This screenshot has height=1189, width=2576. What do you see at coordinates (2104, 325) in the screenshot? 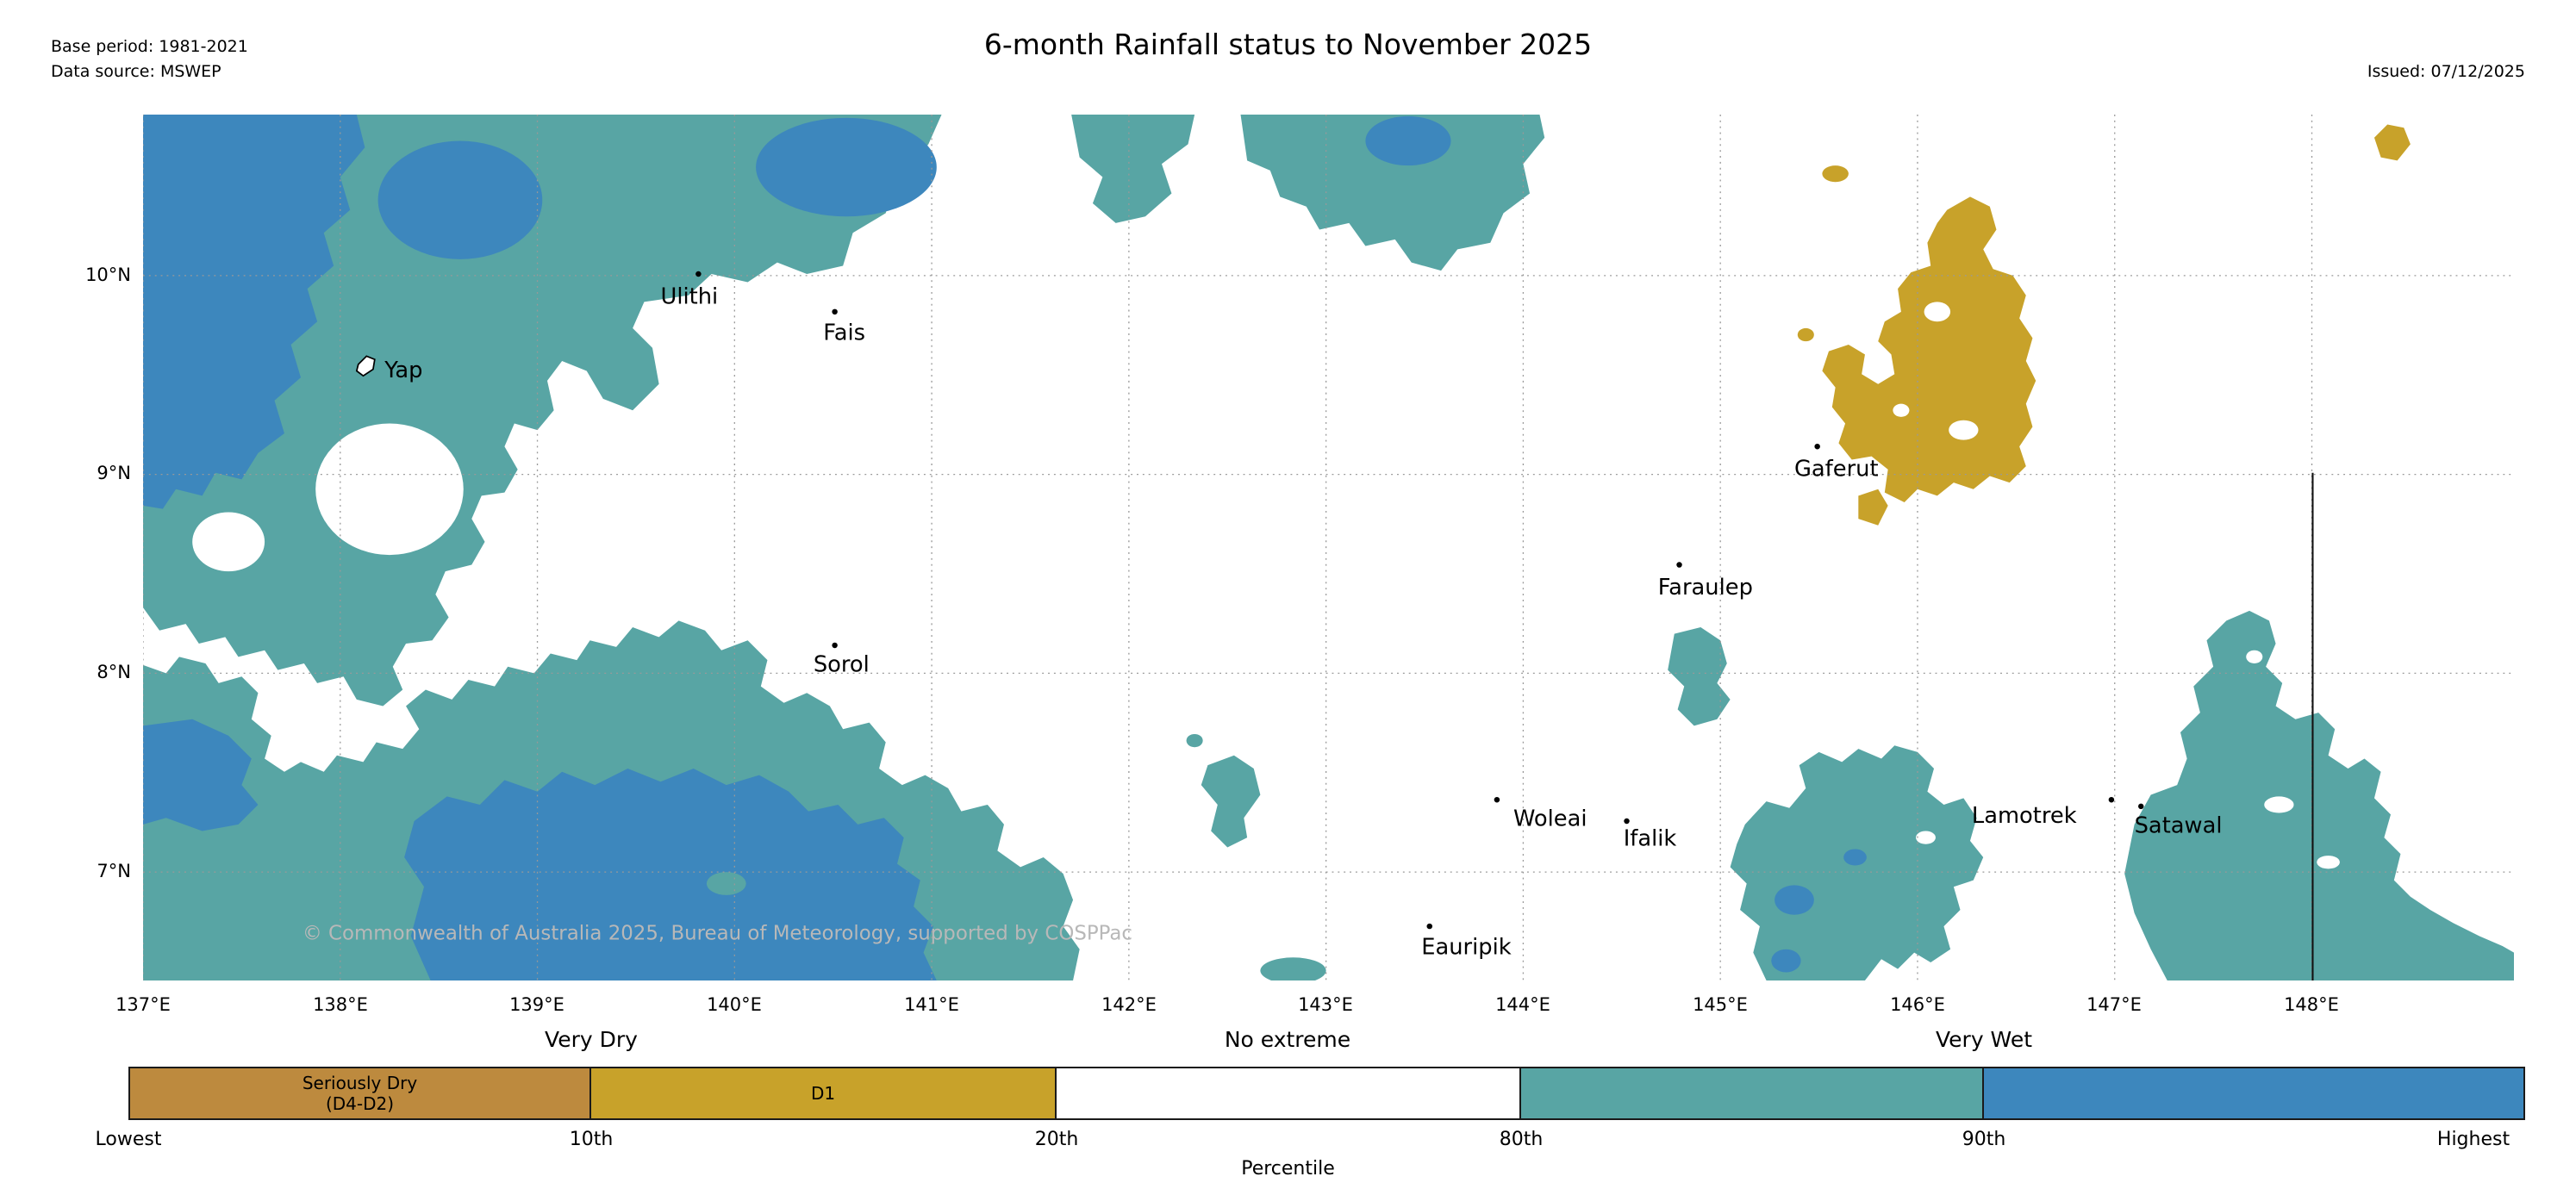
I see `region-d1-dry` at bounding box center [2104, 325].